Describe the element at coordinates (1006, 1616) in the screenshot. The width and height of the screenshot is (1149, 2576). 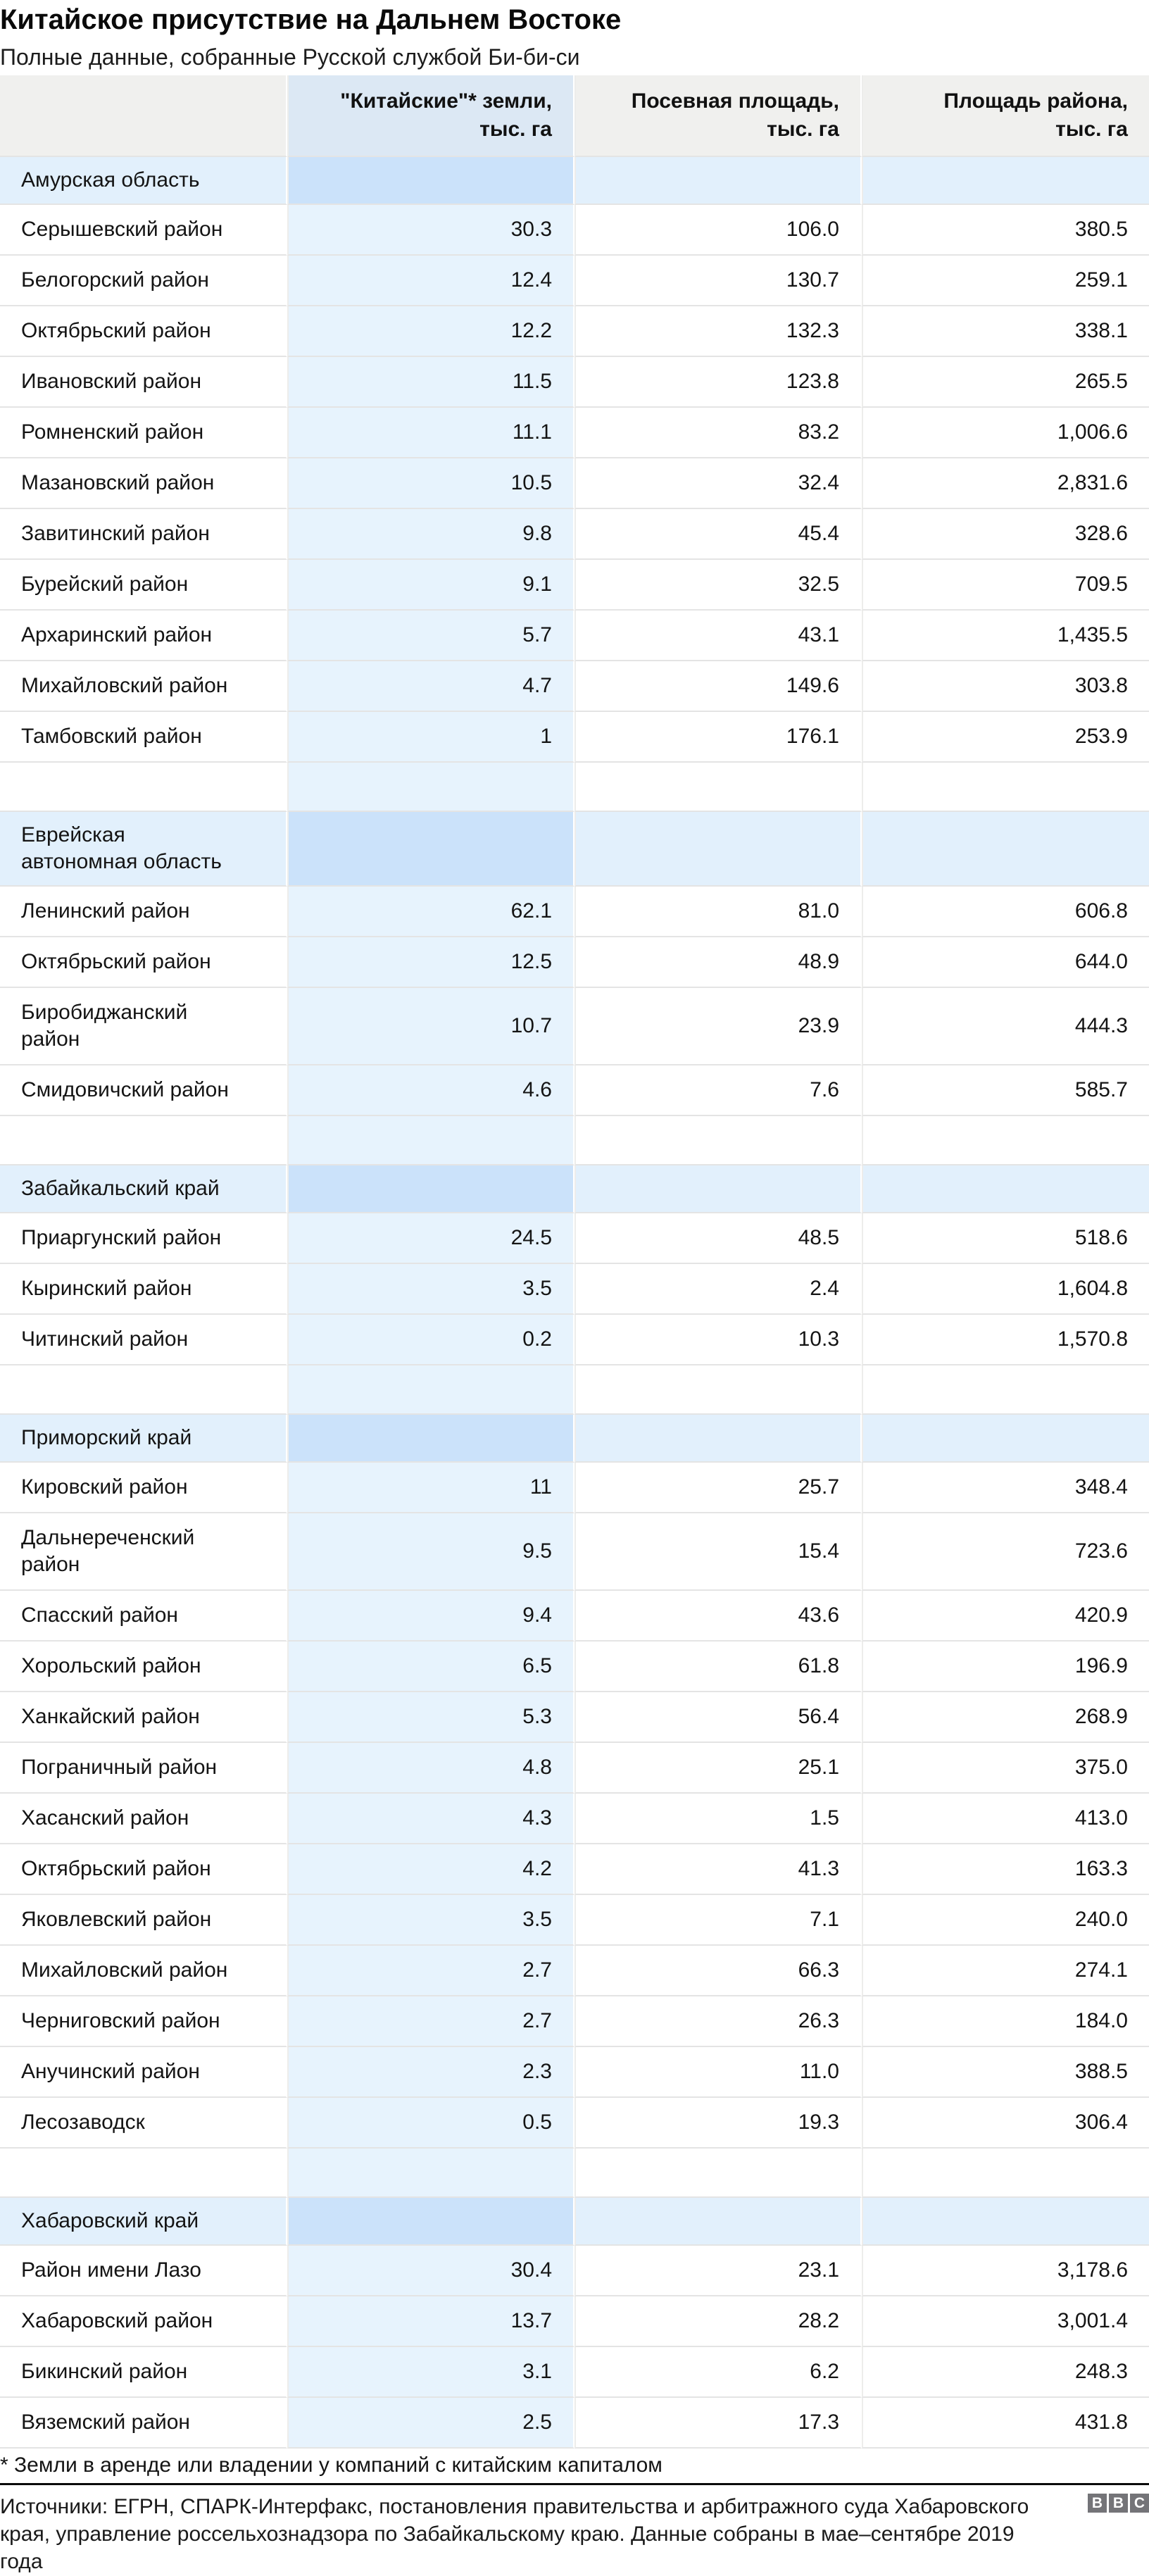
I see `cell-area: 420.9` at that location.